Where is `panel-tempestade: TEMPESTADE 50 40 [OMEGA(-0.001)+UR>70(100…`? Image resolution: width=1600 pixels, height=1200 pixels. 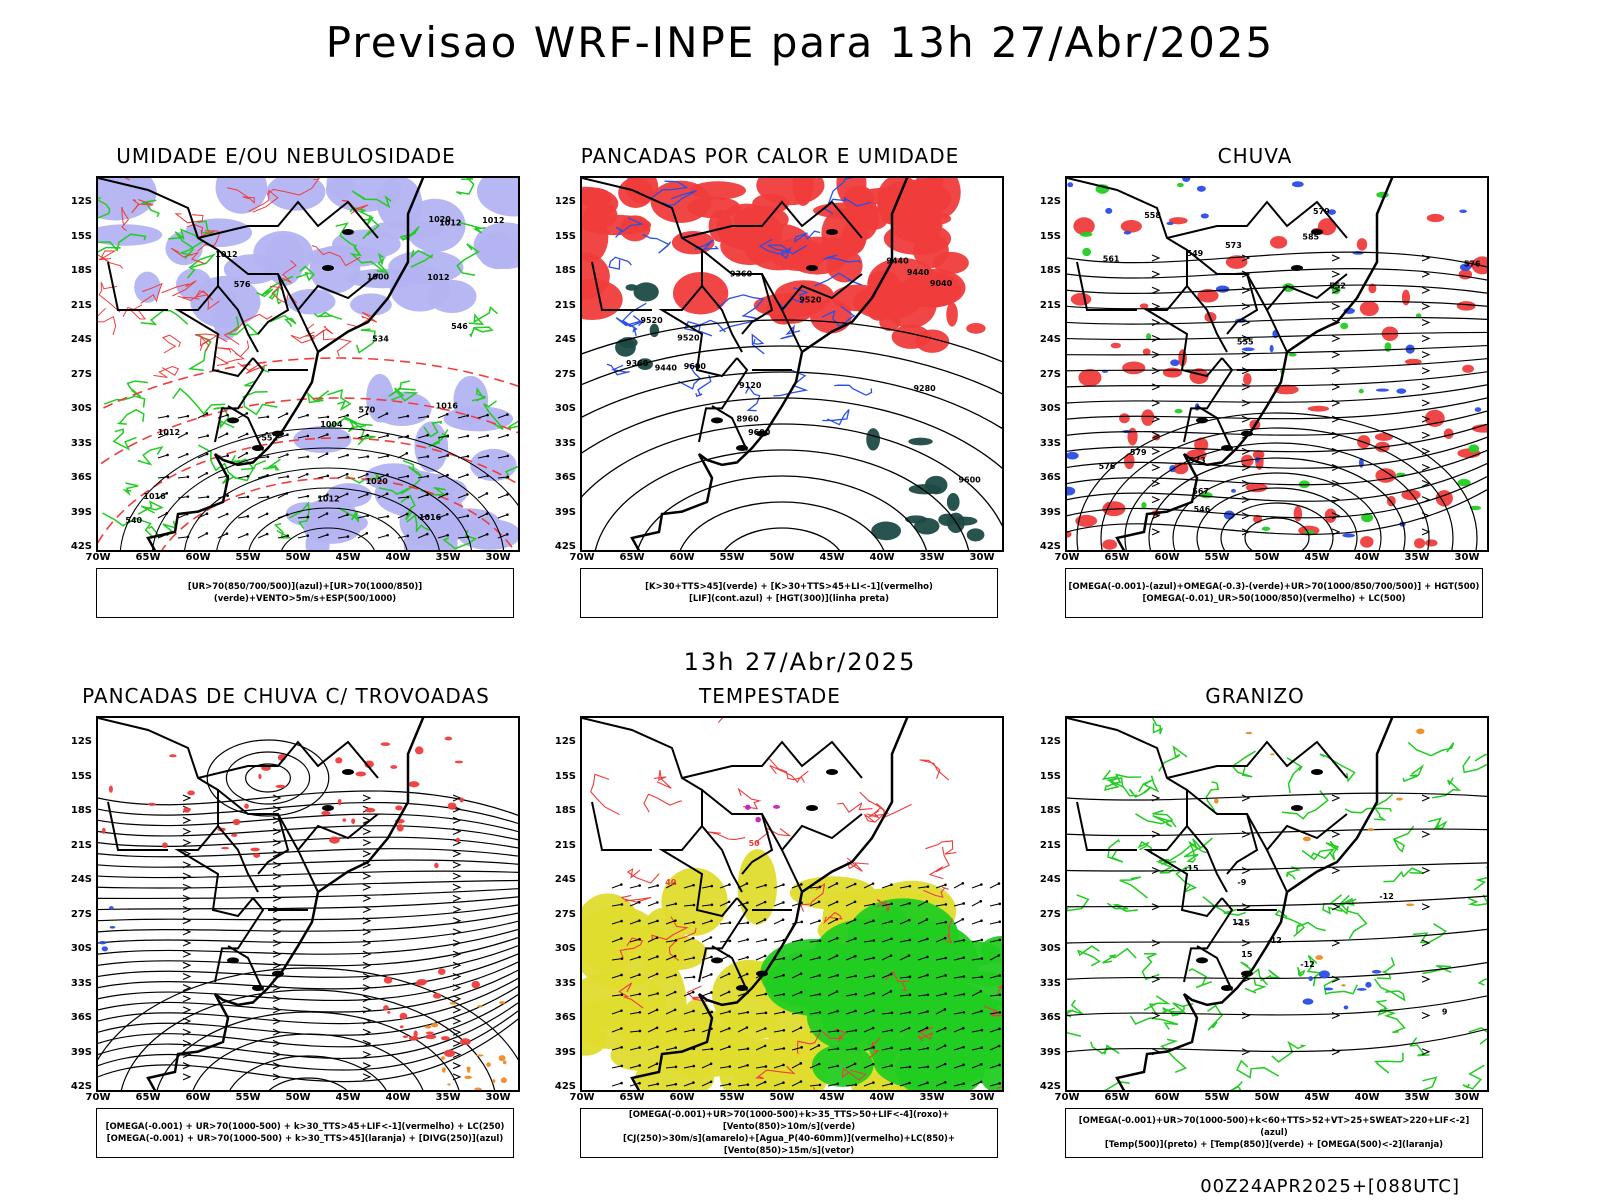 panel-tempestade: TEMPESTADE 50 40 [OMEGA(-0.001)+UR>70(100… is located at coordinates (772, 935).